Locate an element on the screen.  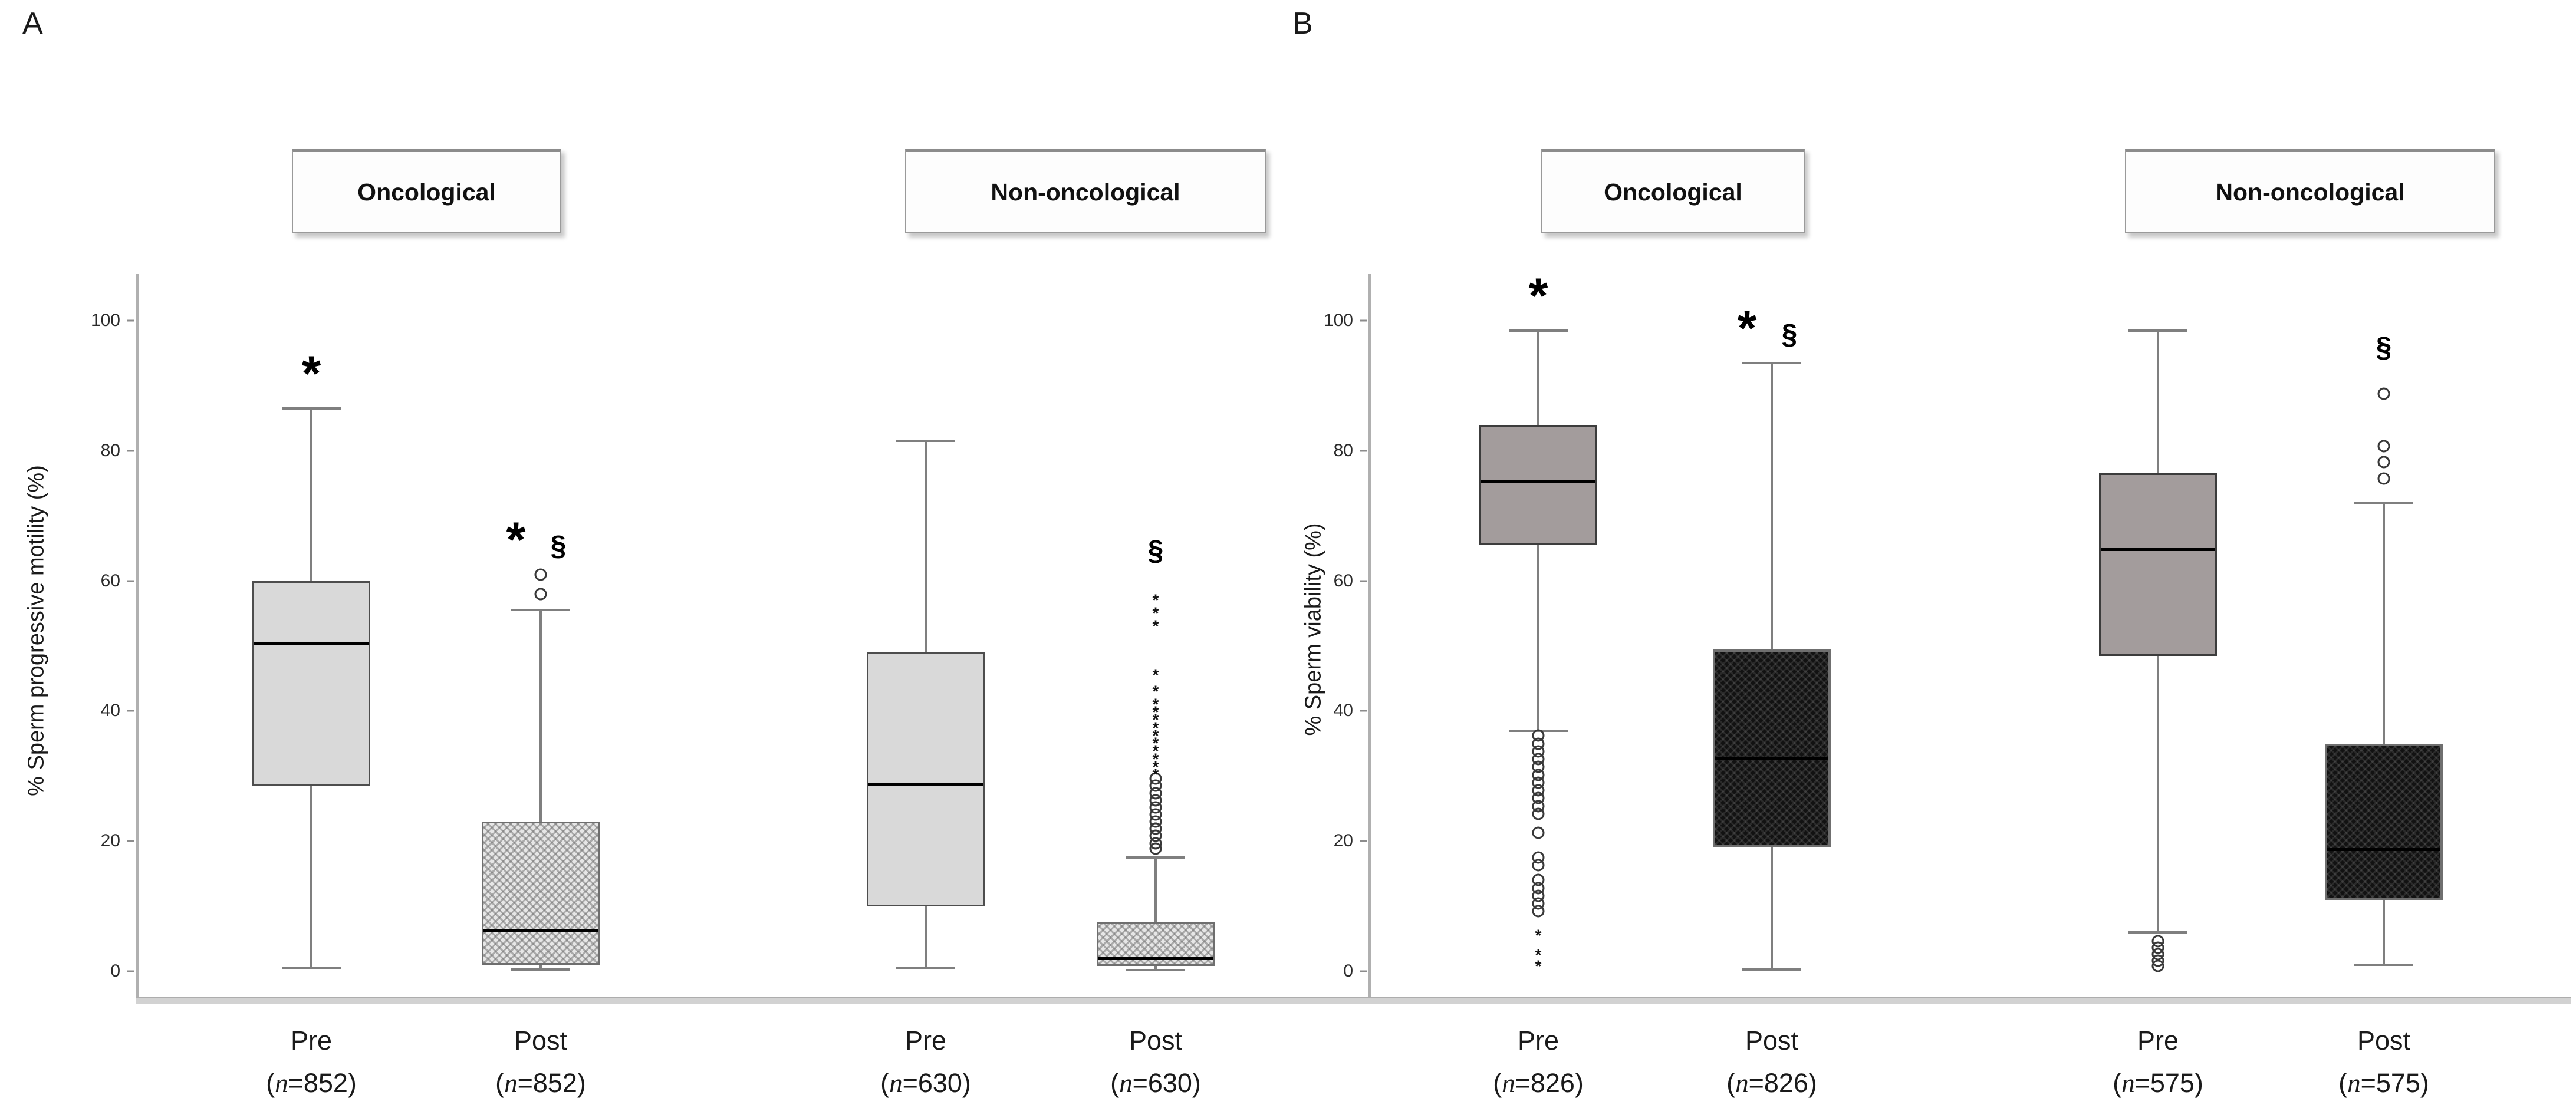
n-label: (n=852) is located at coordinates (311, 1083).